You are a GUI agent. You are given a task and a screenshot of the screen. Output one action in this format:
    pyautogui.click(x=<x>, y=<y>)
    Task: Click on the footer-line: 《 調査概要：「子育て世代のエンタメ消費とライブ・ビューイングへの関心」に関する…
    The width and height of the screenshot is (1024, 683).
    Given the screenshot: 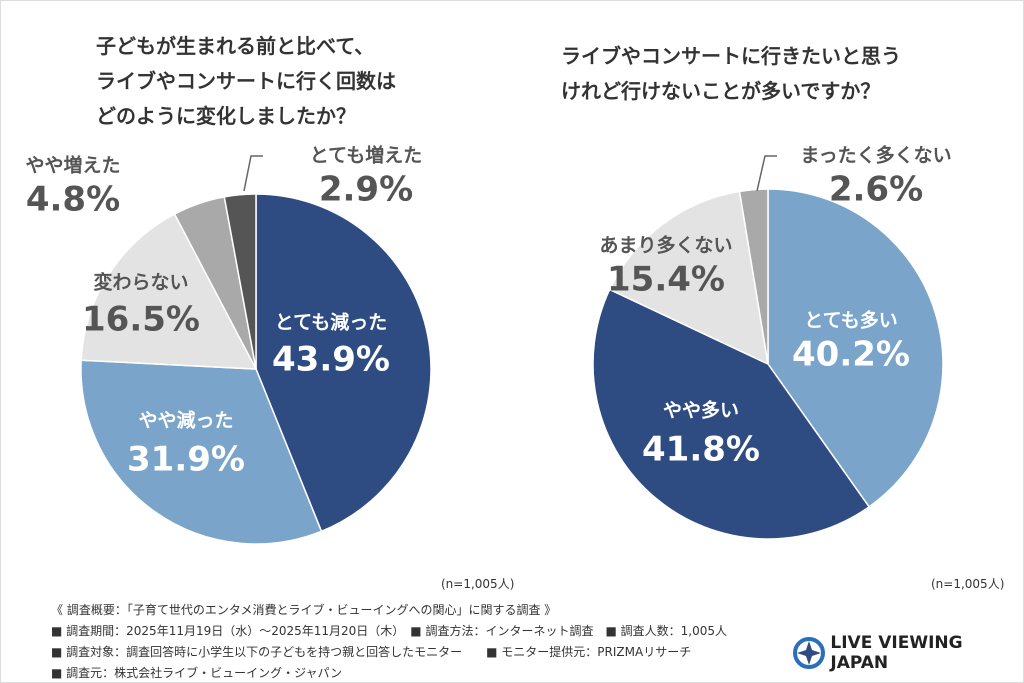 What is the action you would take?
    pyautogui.click(x=304, y=610)
    